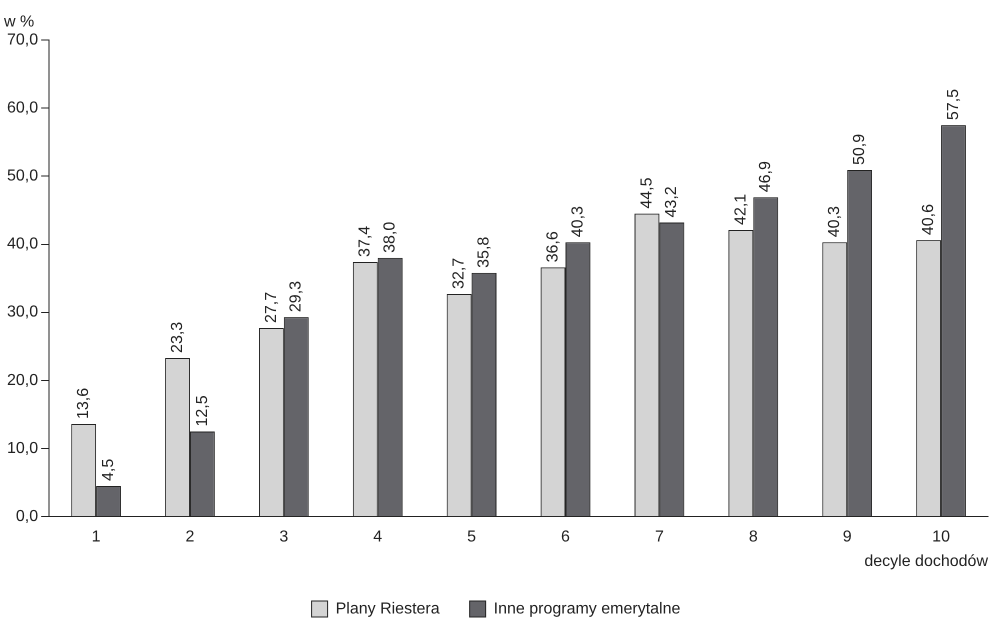 This screenshot has width=992, height=631. I want to click on y-tick-label: 0,0, so click(27, 517).